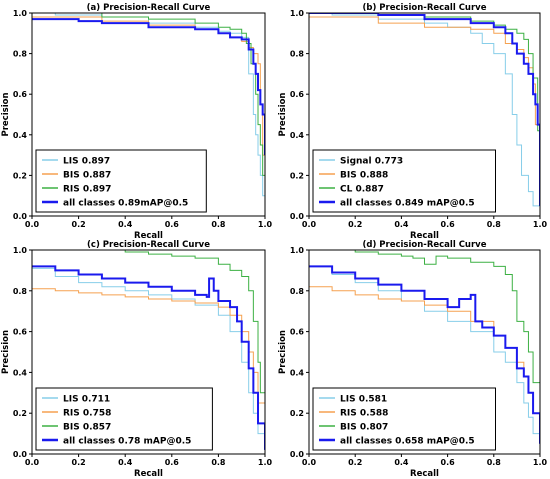 The image size is (550, 479). What do you see at coordinates (364, 428) in the screenshot?
I see `legend-label: BIS 0.807` at bounding box center [364, 428].